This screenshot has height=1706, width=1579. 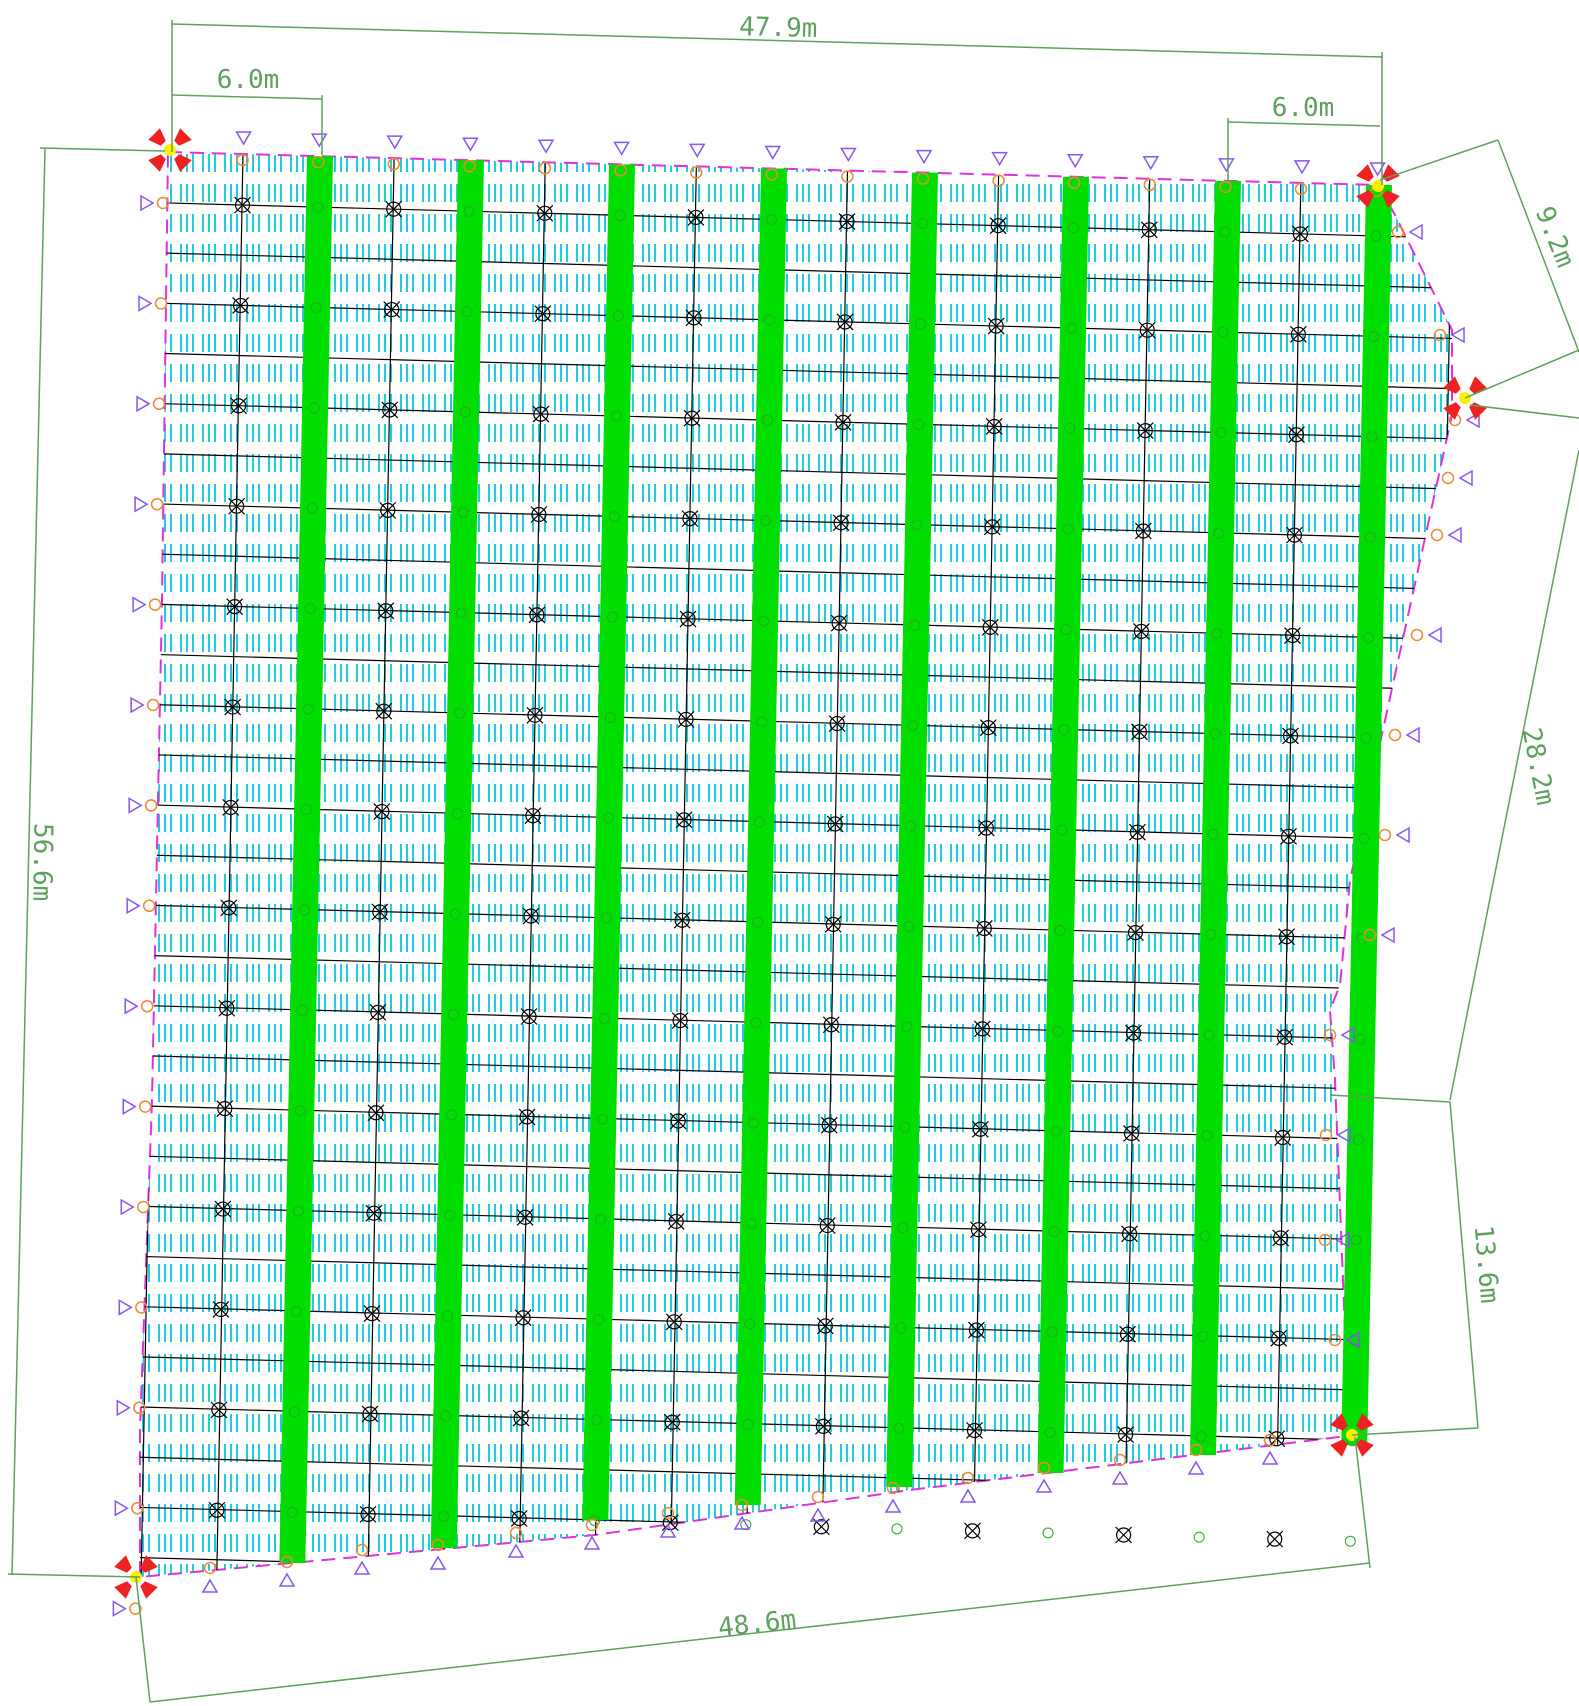 I want to click on dim-r3-ext, so click(x=1415, y=1431).